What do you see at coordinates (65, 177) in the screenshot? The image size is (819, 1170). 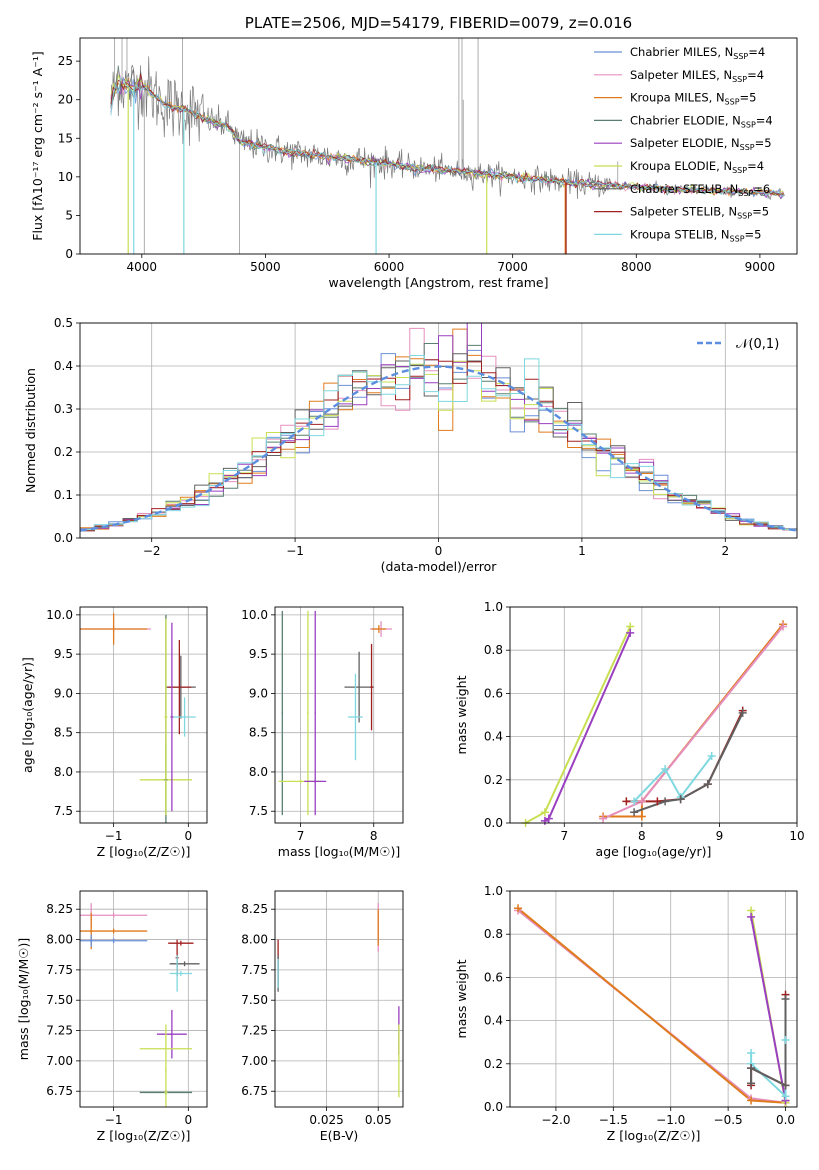 I see `y-tick-label: 10` at bounding box center [65, 177].